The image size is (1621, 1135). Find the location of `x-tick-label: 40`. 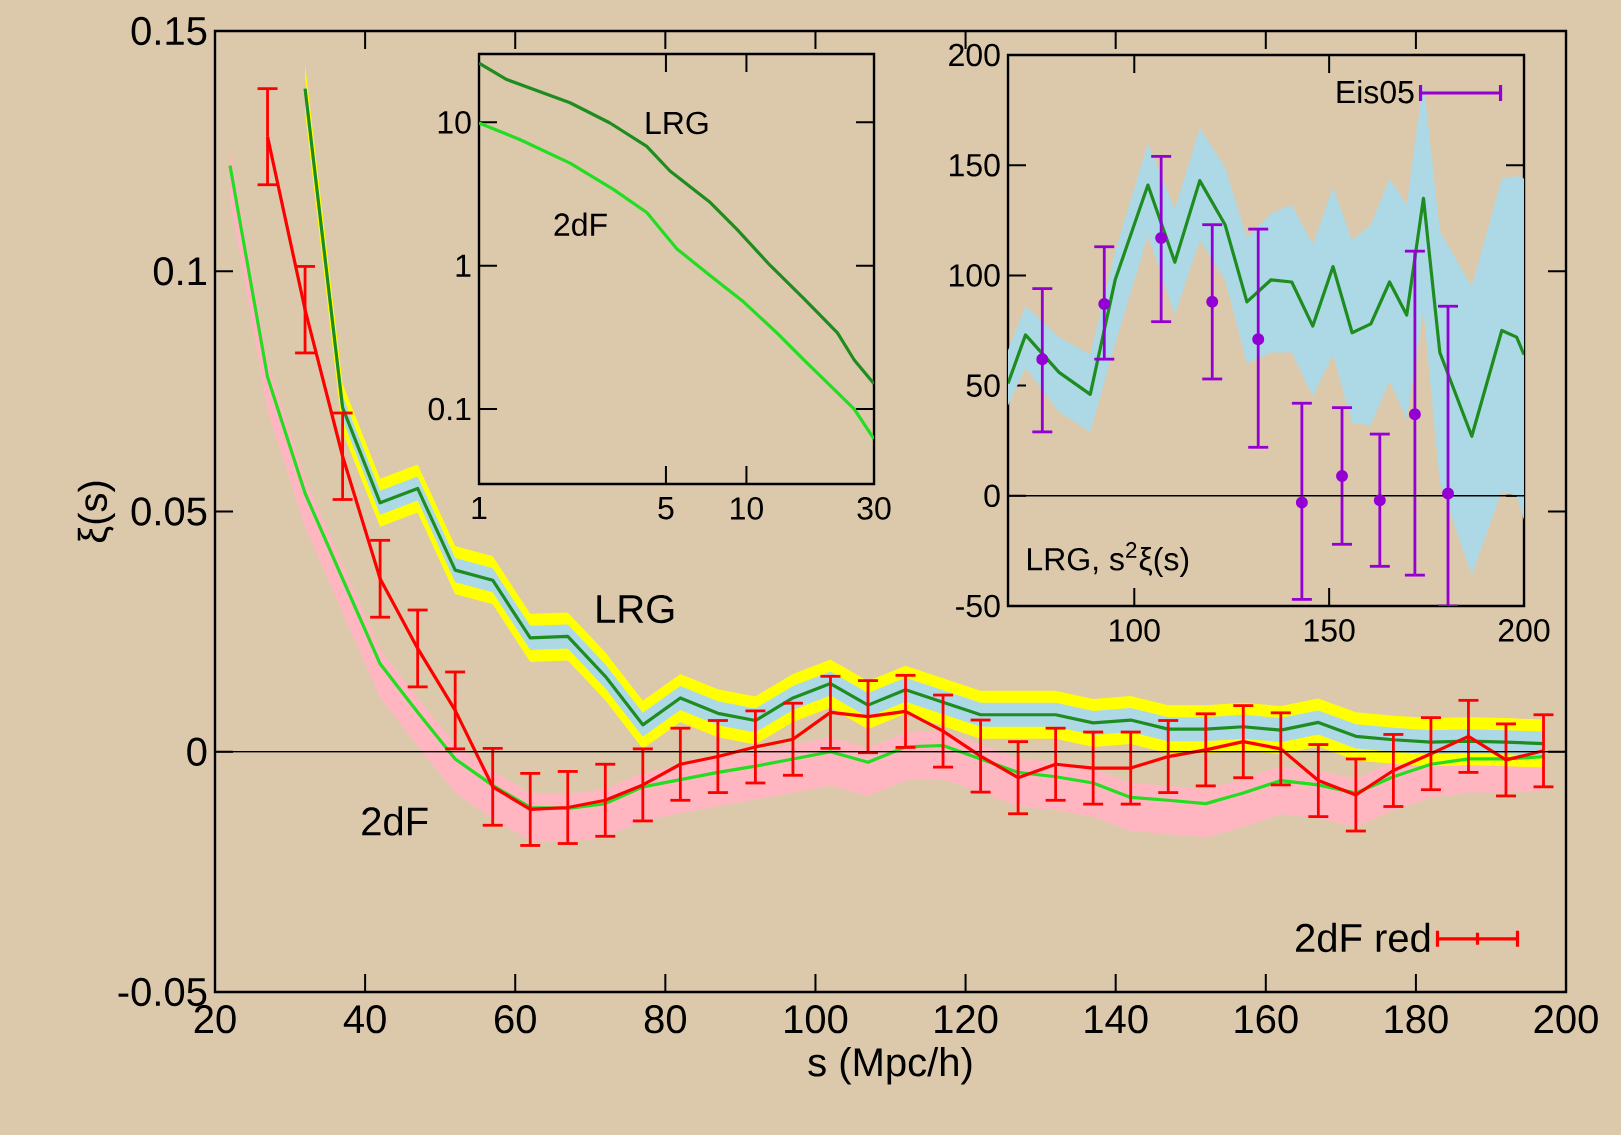

x-tick-label: 40 is located at coordinates (364, 1019).